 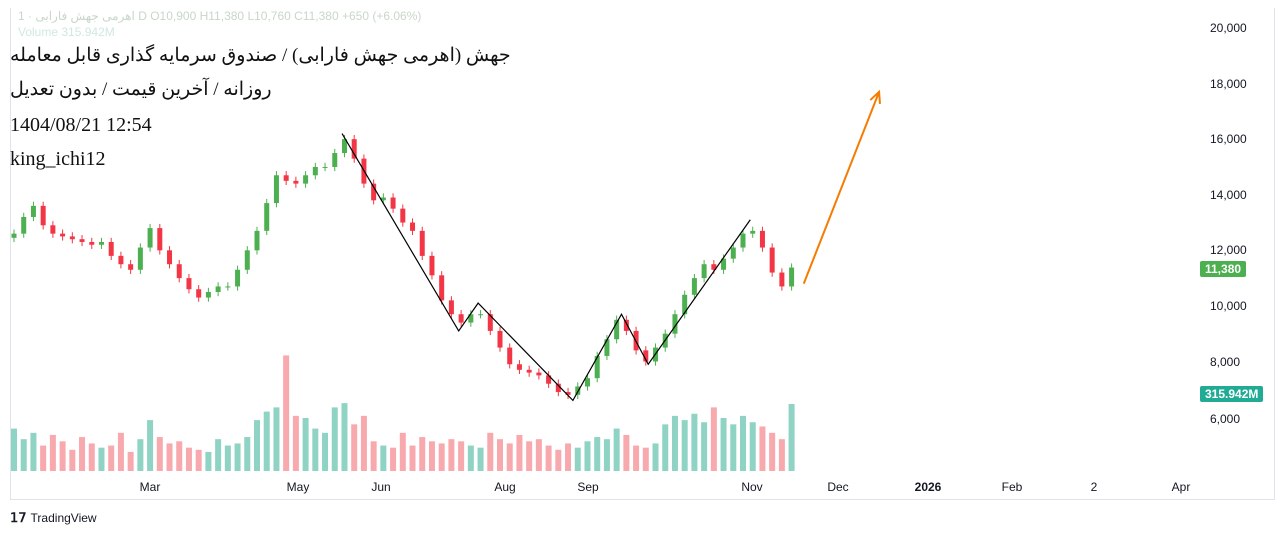 What do you see at coordinates (81, 125) in the screenshot?
I see `chart-datetime: 1404/08/21 12:54` at bounding box center [81, 125].